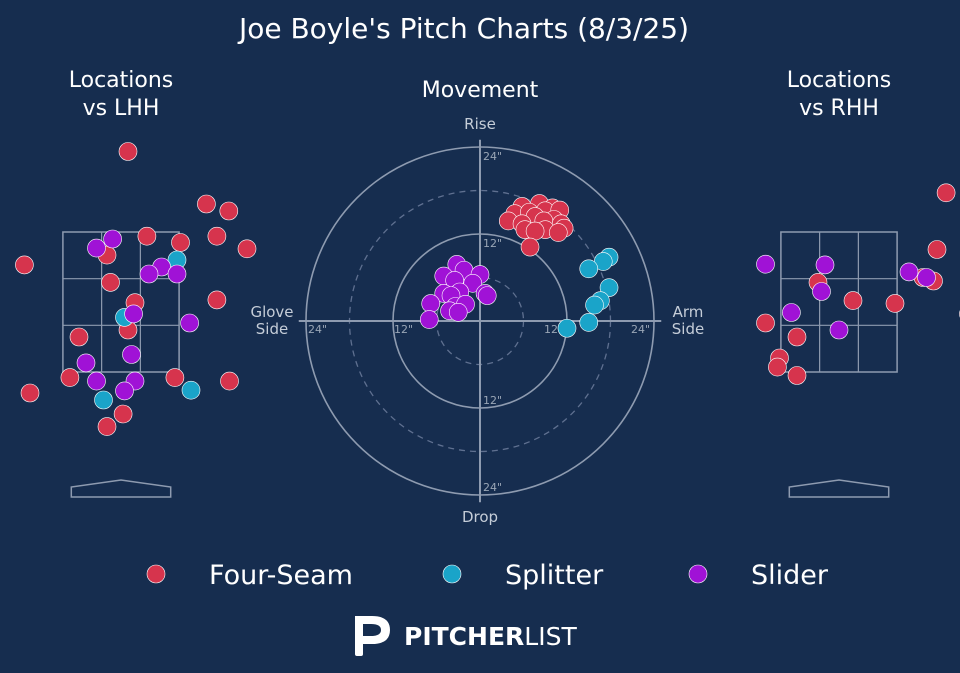  I want to click on ring-label-top-24: 24", so click(492, 156).